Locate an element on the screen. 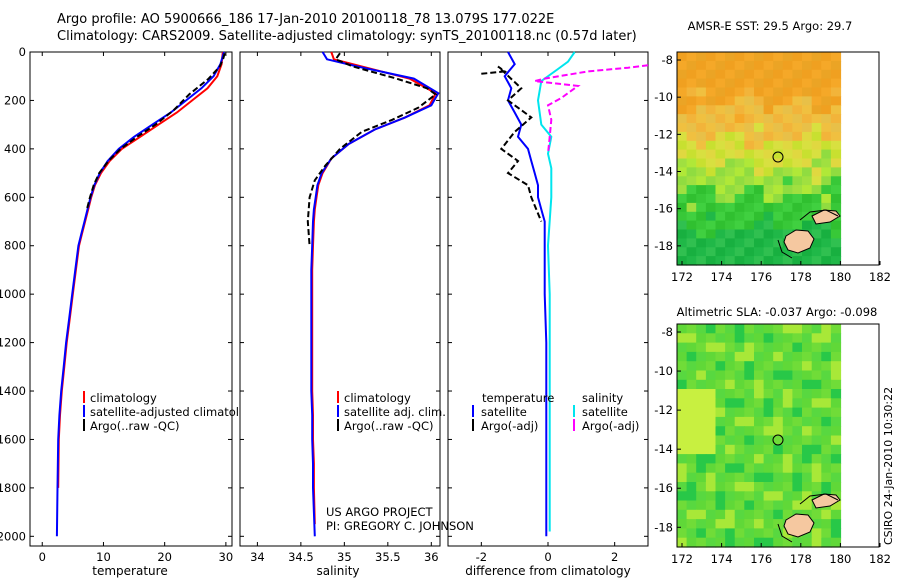 This screenshot has height=580, width=900. legend-label-temp-satellite: satellite is located at coordinates (504, 412).